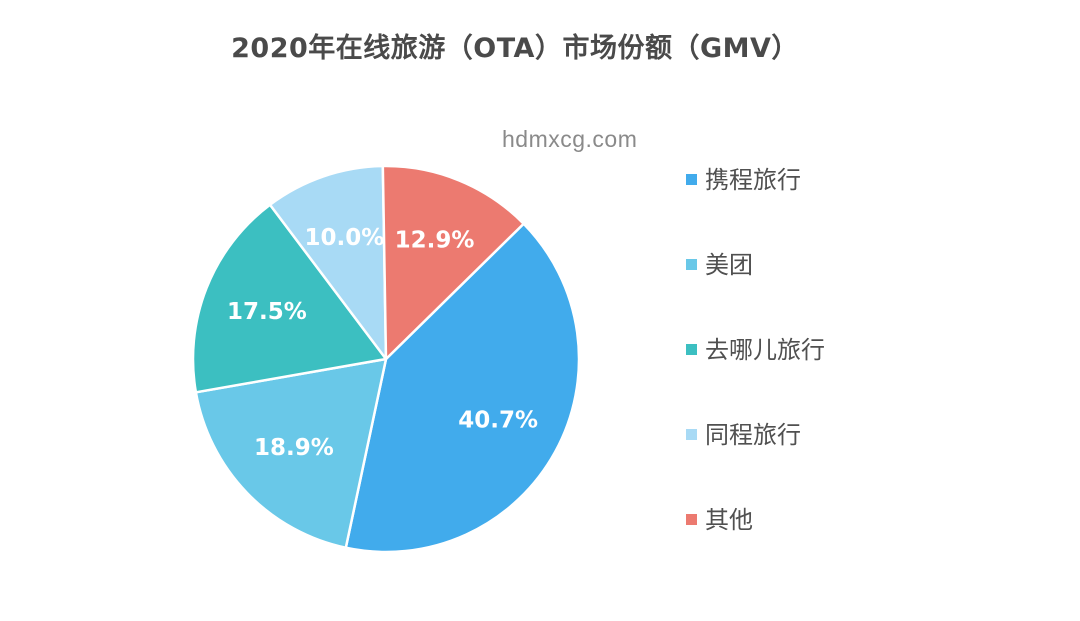 The image size is (1080, 621). What do you see at coordinates (498, 421) in the screenshot?
I see `slice-value-label: 40.7%` at bounding box center [498, 421].